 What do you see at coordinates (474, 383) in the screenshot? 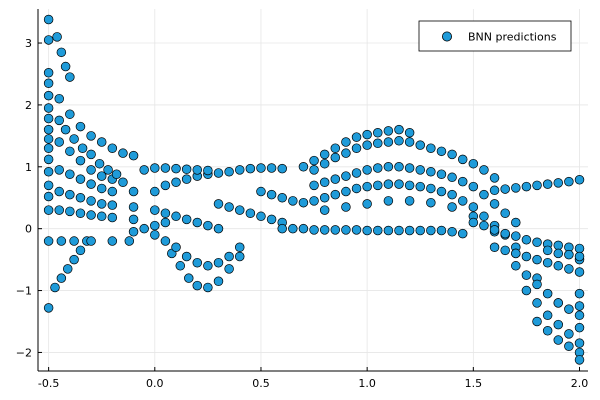
I see `x-tick-label: 1.5` at bounding box center [474, 383].